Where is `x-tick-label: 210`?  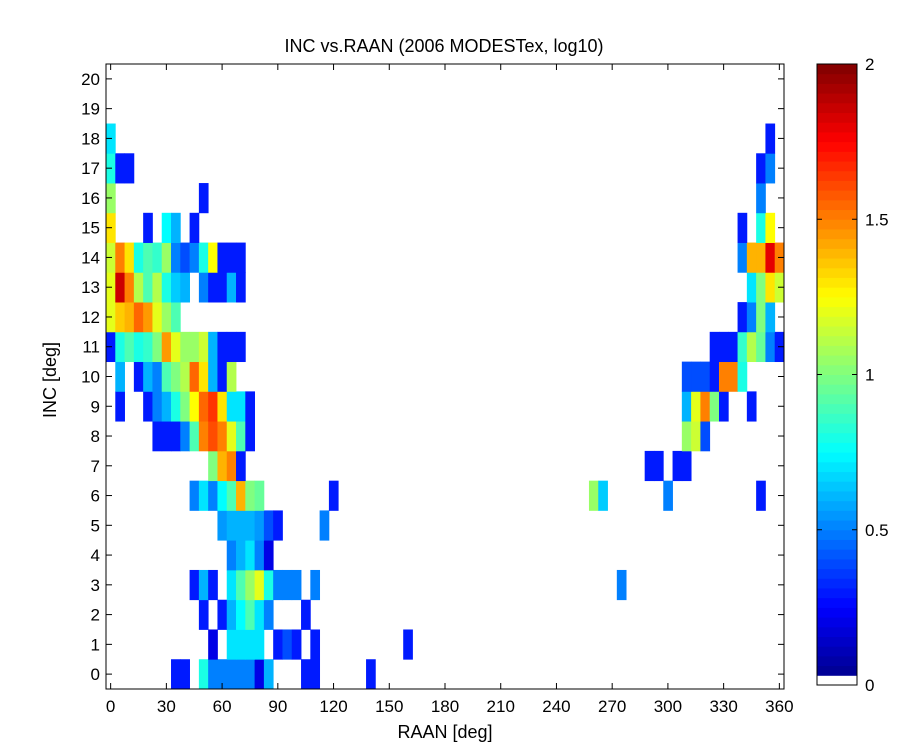 x-tick-label: 210 is located at coordinates (501, 706).